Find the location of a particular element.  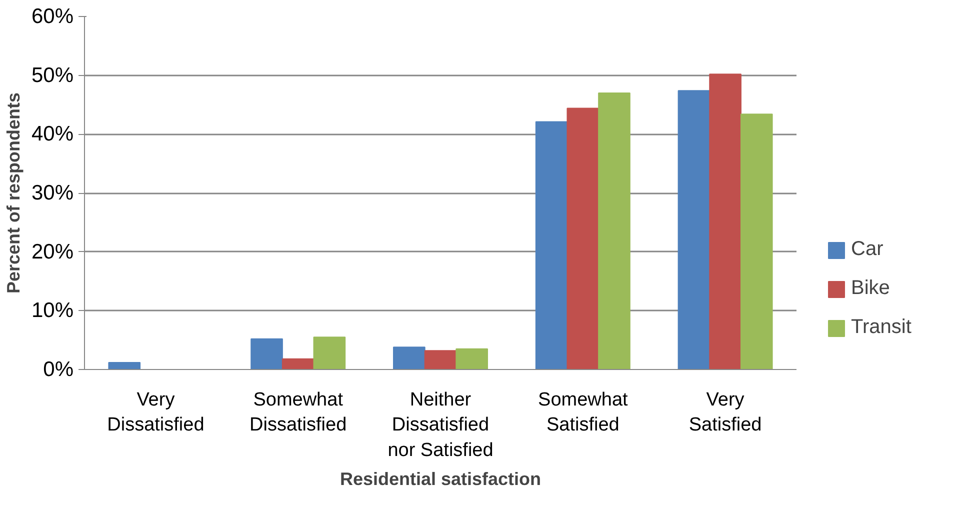

y-axis-title: Percent of respondents is located at coordinates (13, 193).